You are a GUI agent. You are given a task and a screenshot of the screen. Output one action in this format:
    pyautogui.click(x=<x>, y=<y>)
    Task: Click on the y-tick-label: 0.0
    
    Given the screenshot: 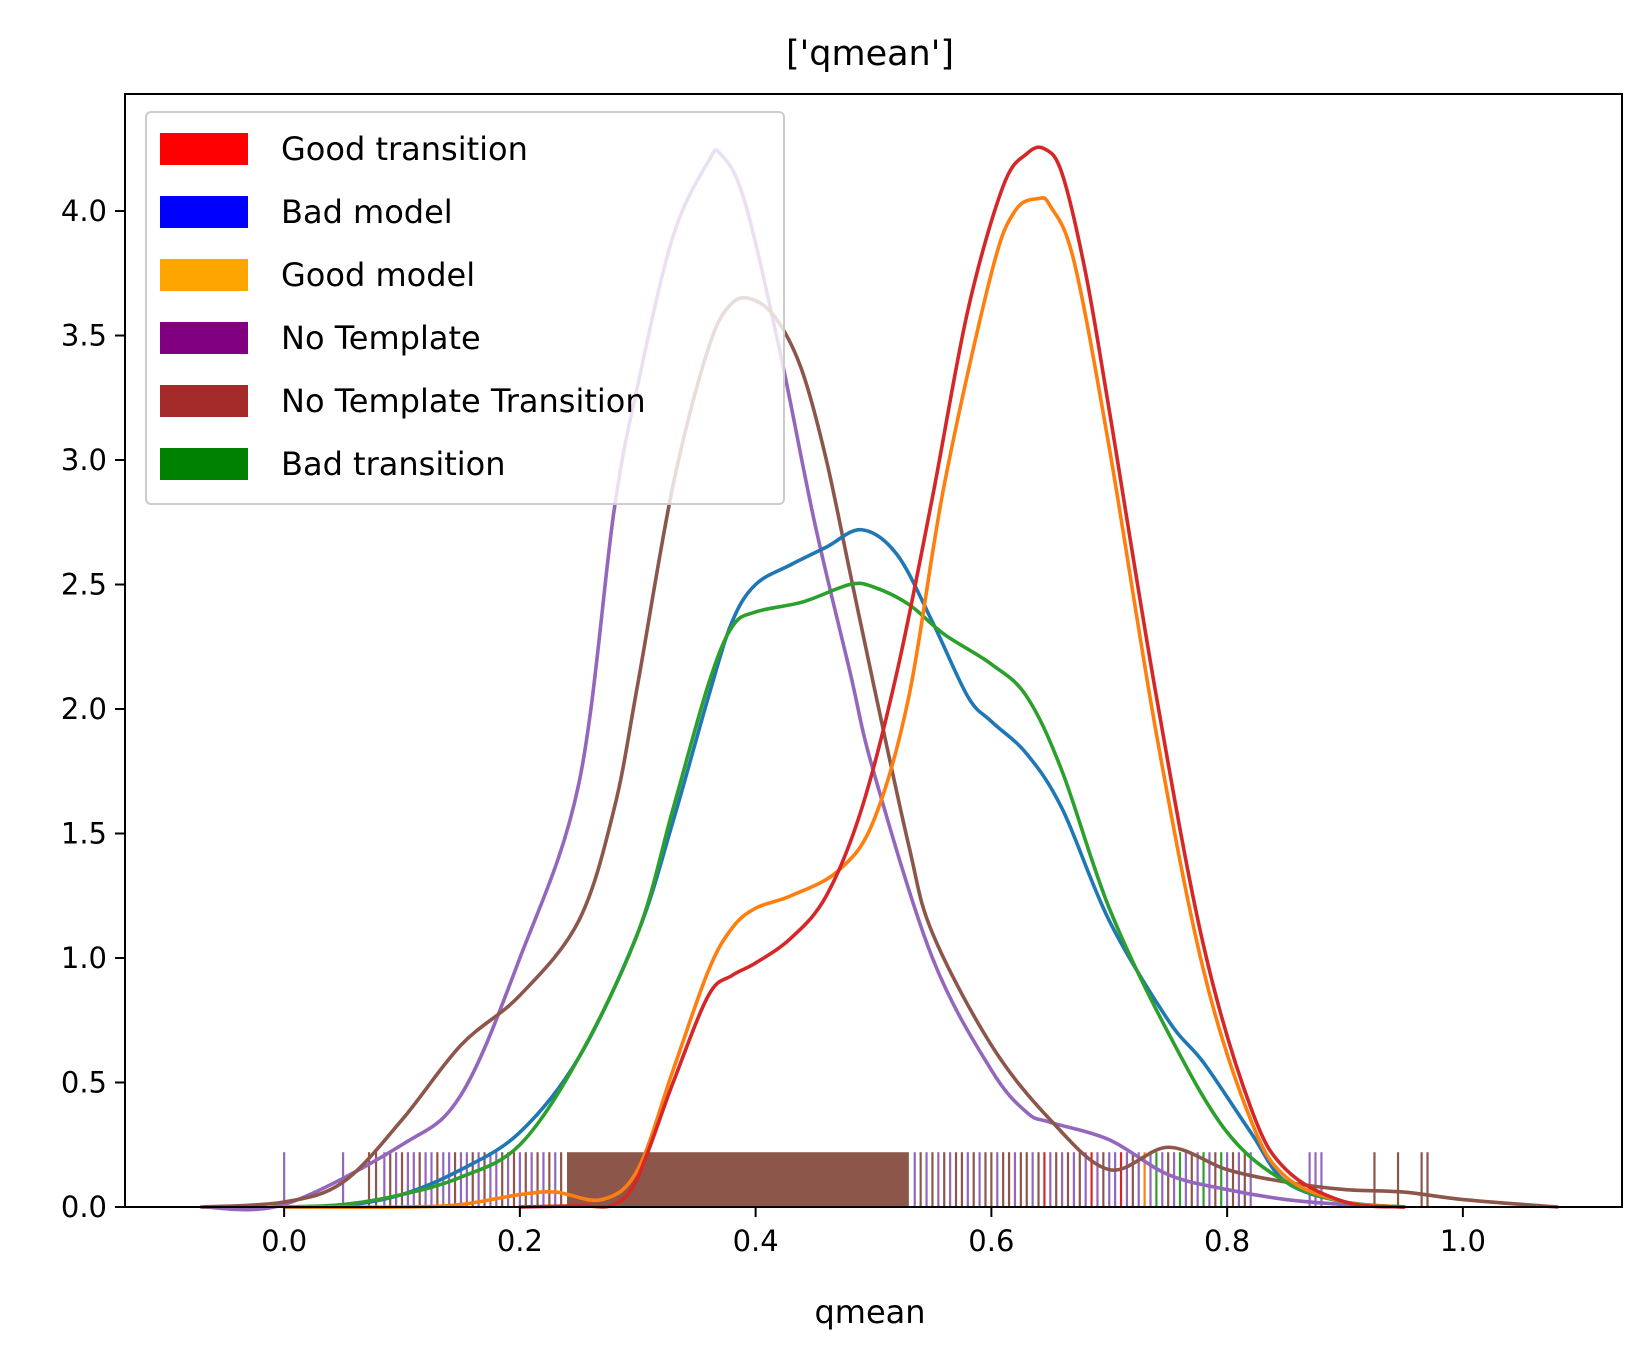 What is the action you would take?
    pyautogui.click(x=84, y=1207)
    